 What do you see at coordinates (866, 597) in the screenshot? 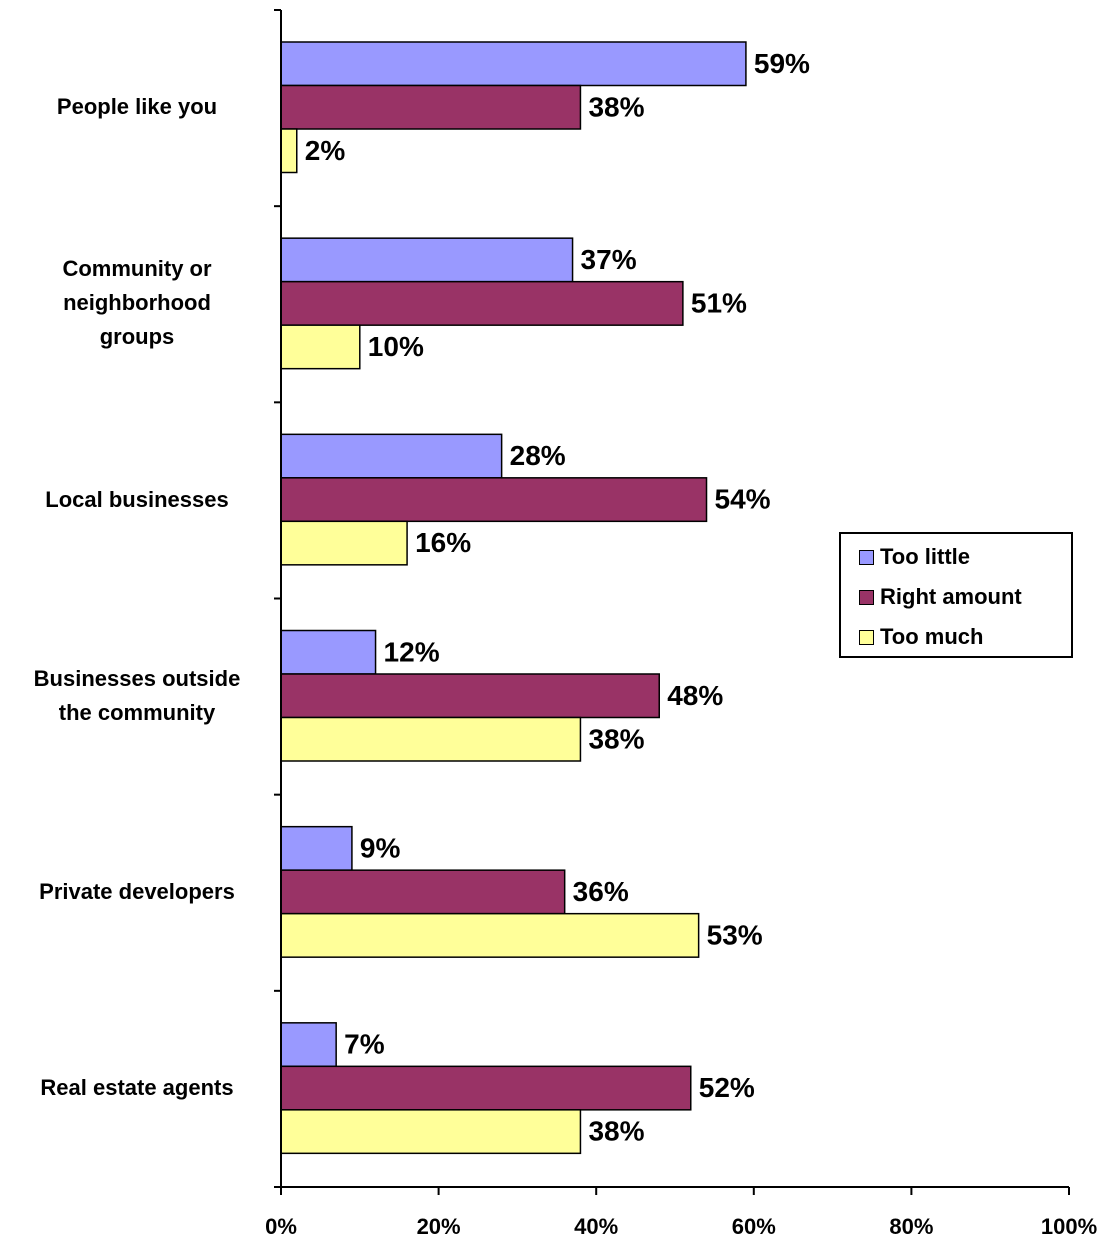
I see `legend-swatch-right-amount` at bounding box center [866, 597].